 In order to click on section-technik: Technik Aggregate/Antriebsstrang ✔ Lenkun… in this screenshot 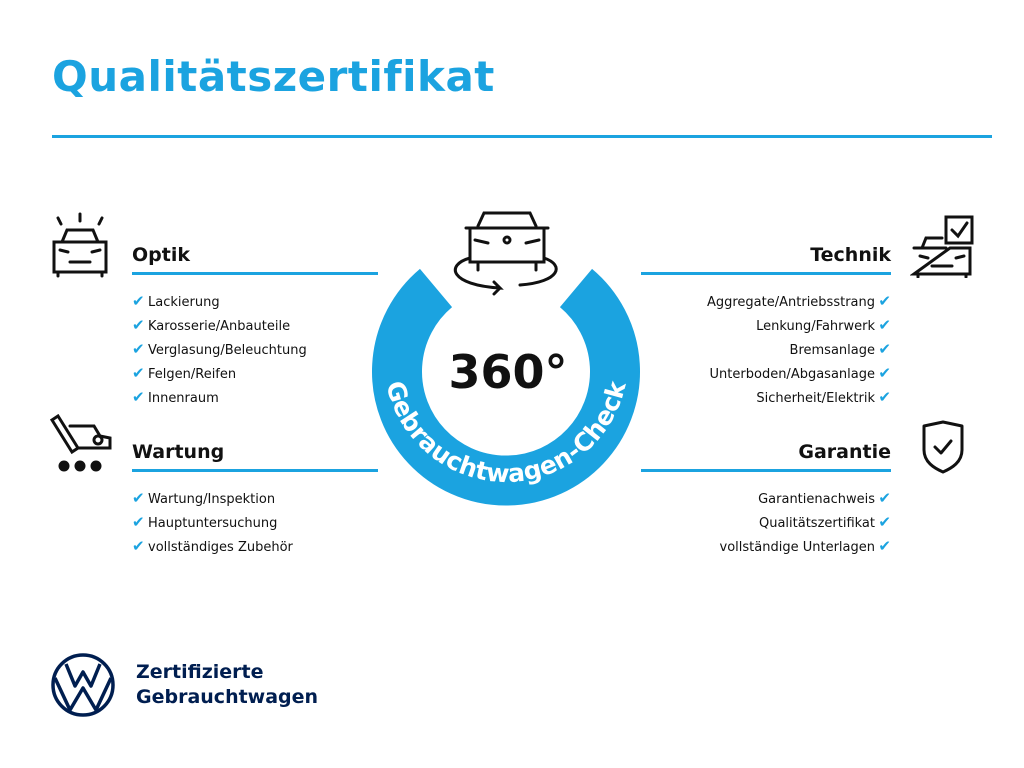, I will do `click(766, 325)`.